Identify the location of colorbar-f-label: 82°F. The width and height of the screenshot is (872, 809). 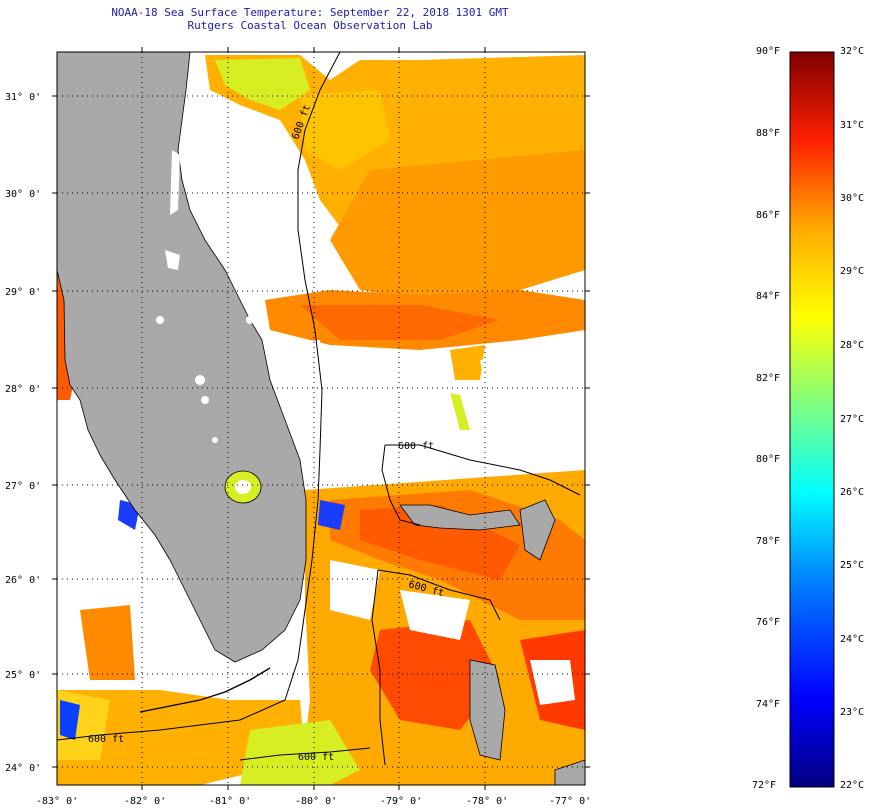
(768, 378).